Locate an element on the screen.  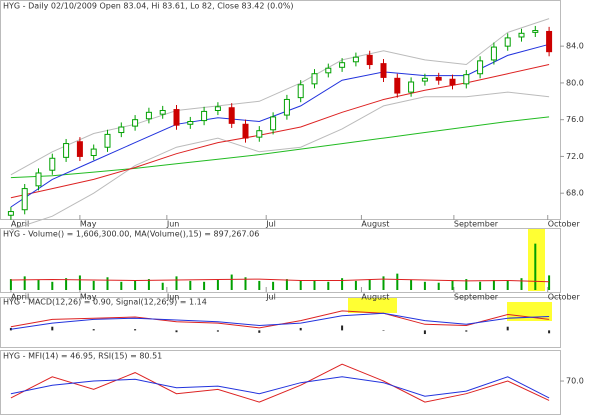
volume-frame is located at coordinates (280, 260).